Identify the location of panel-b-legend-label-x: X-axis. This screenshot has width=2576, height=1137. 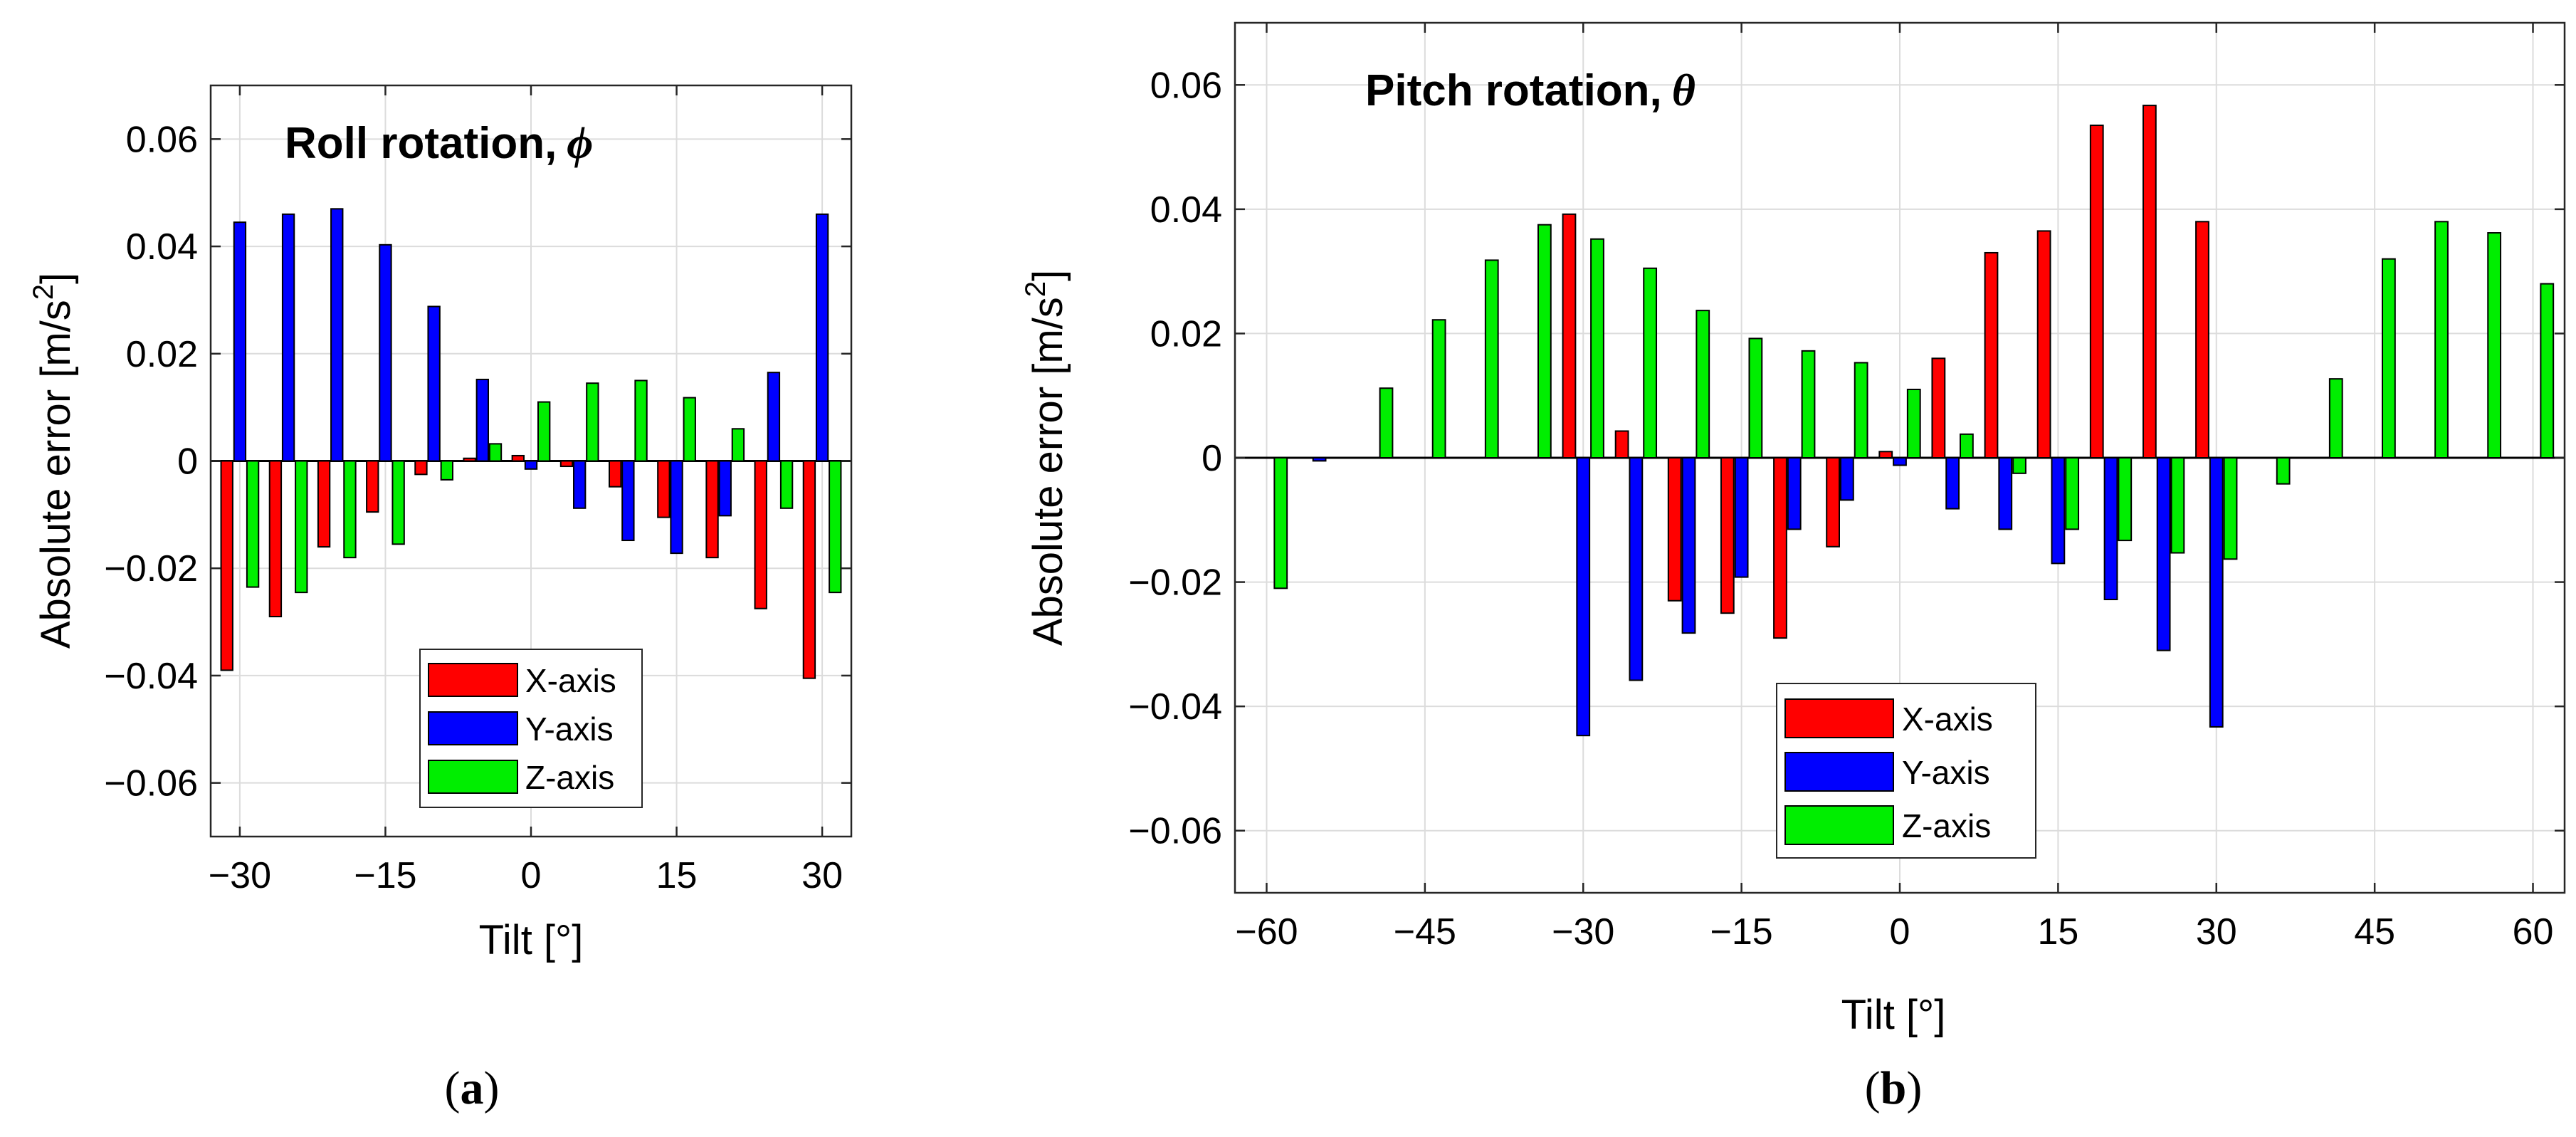
(1948, 719).